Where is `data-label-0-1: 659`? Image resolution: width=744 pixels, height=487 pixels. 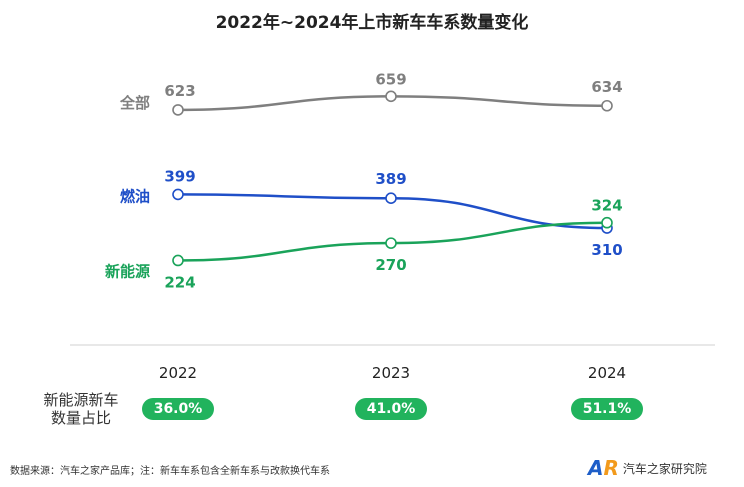 data-label-0-1: 659 is located at coordinates (390, 79).